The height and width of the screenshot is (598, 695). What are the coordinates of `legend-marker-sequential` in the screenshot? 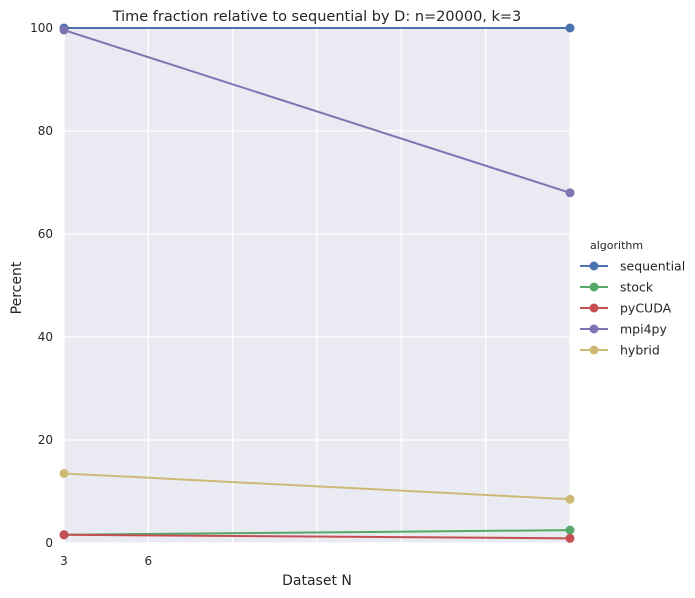 It's located at (594, 266).